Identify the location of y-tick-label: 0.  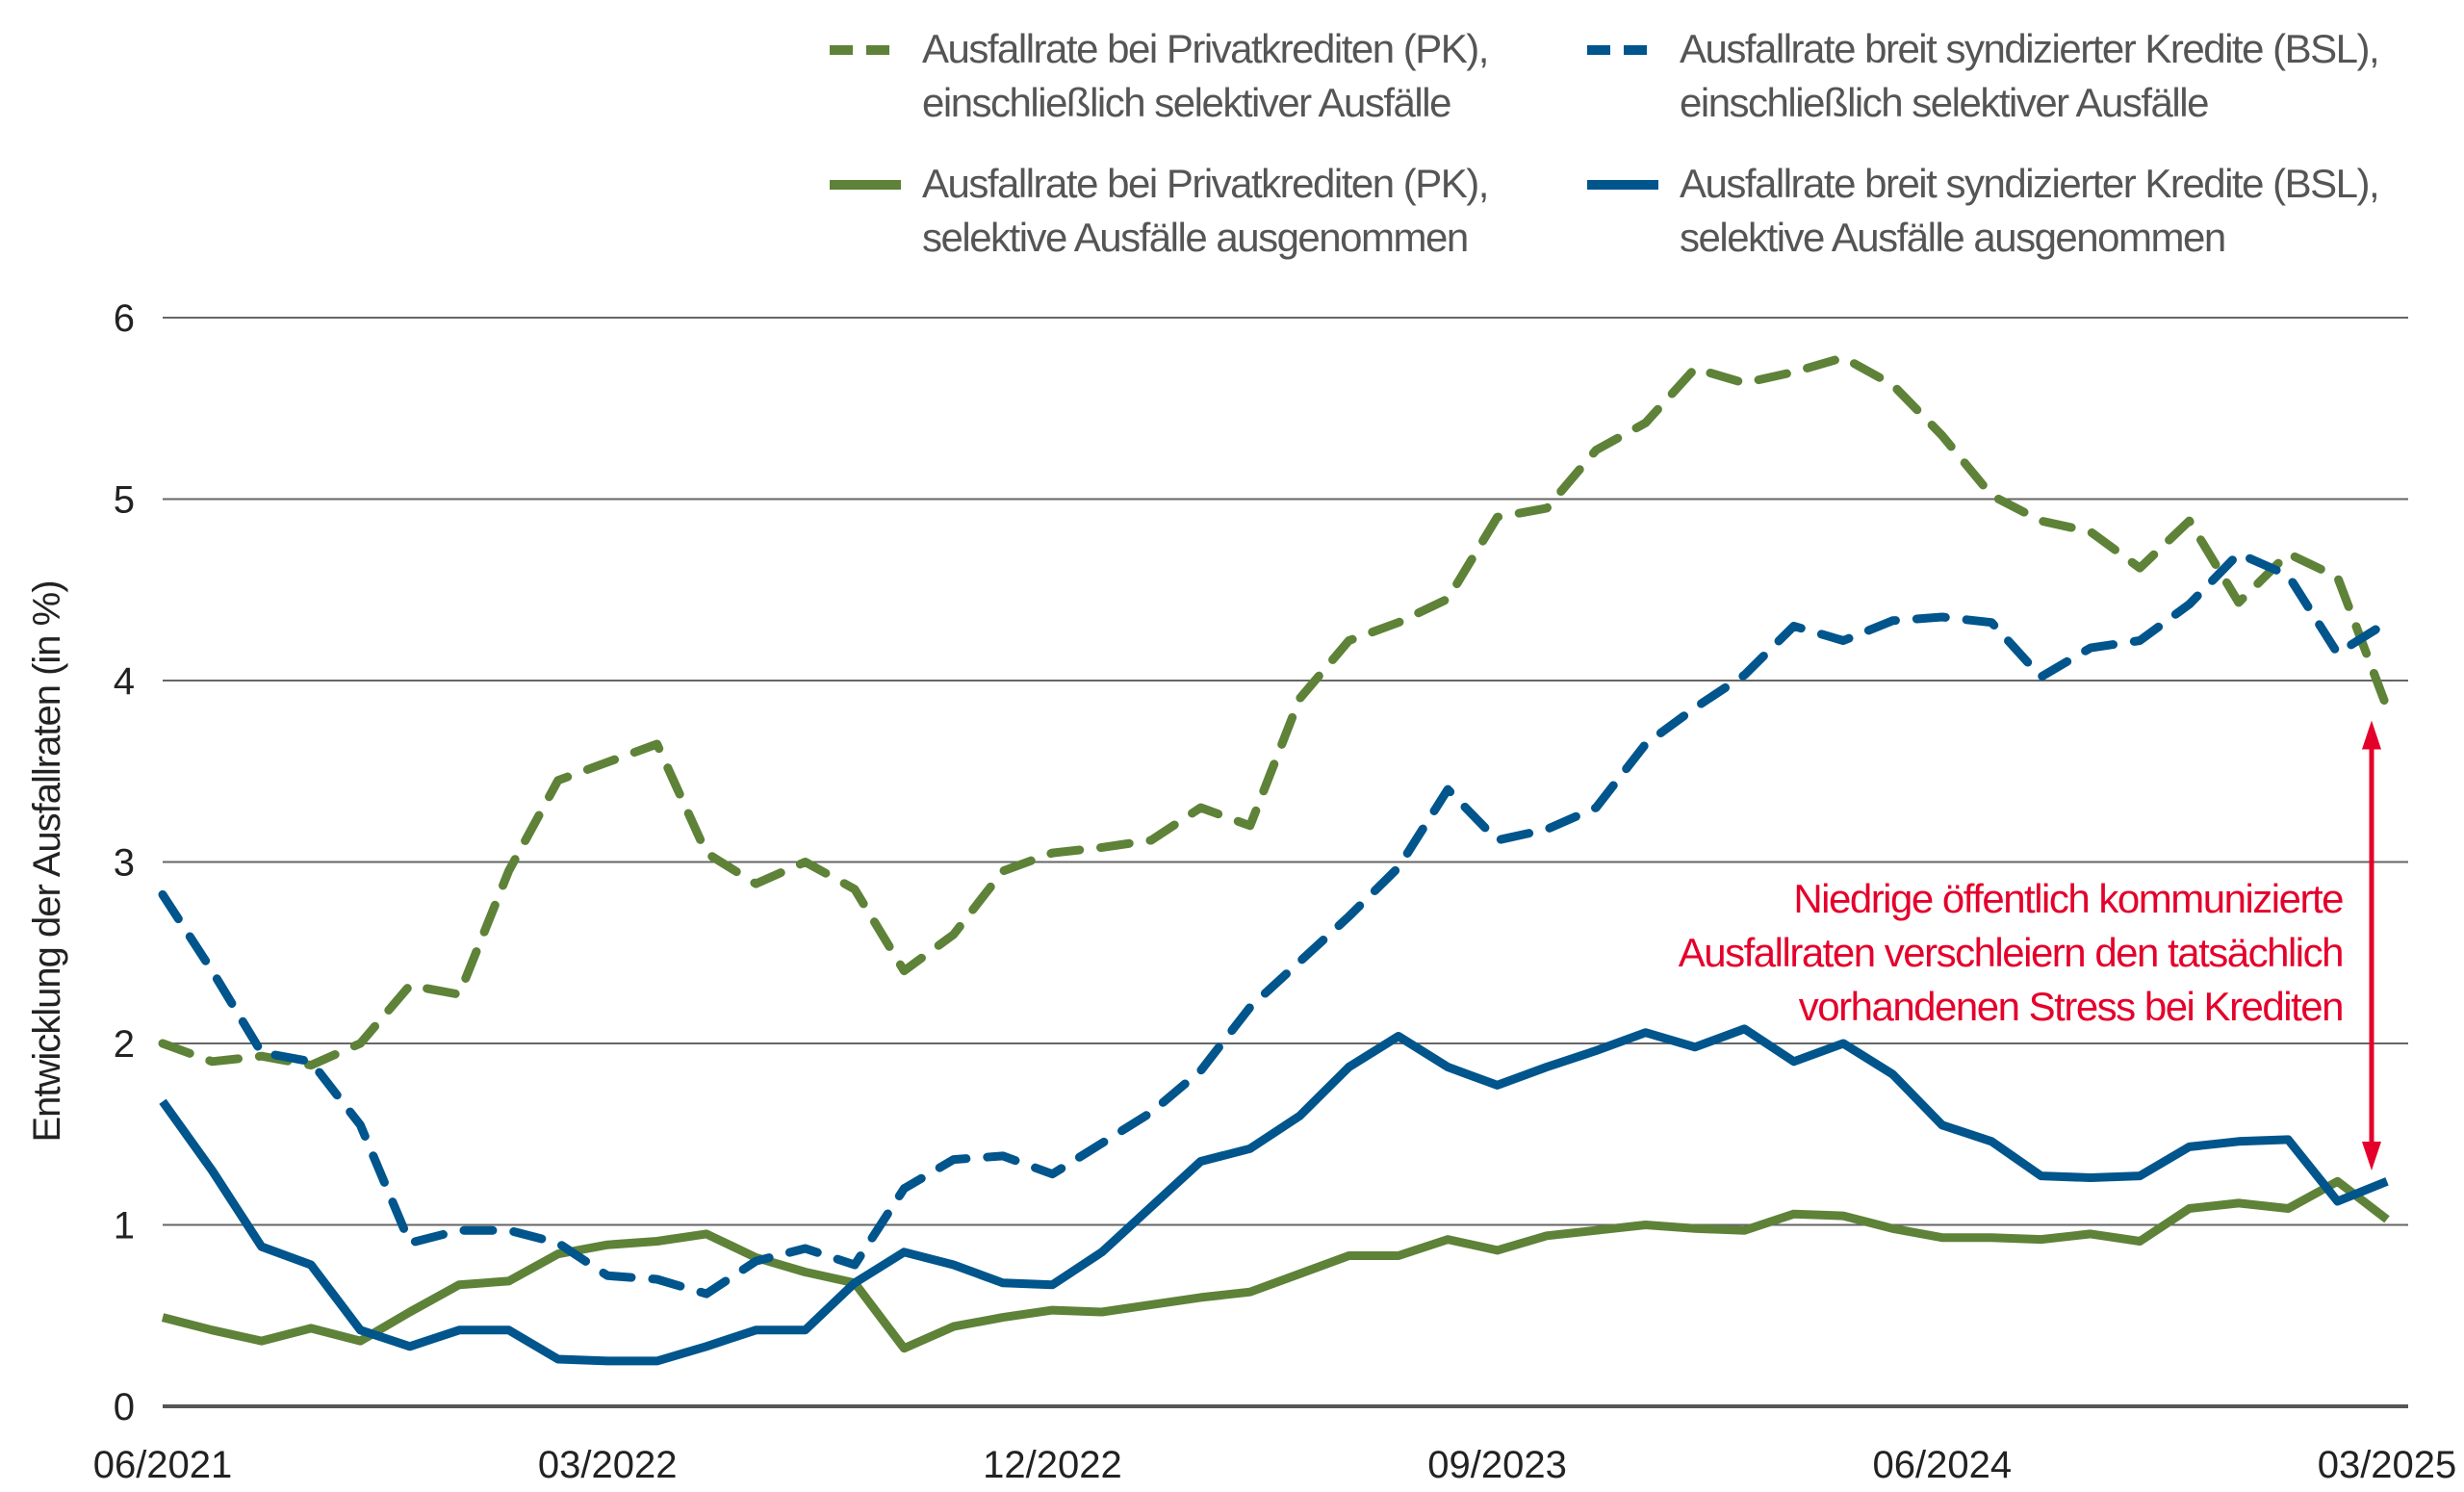
(124, 1407).